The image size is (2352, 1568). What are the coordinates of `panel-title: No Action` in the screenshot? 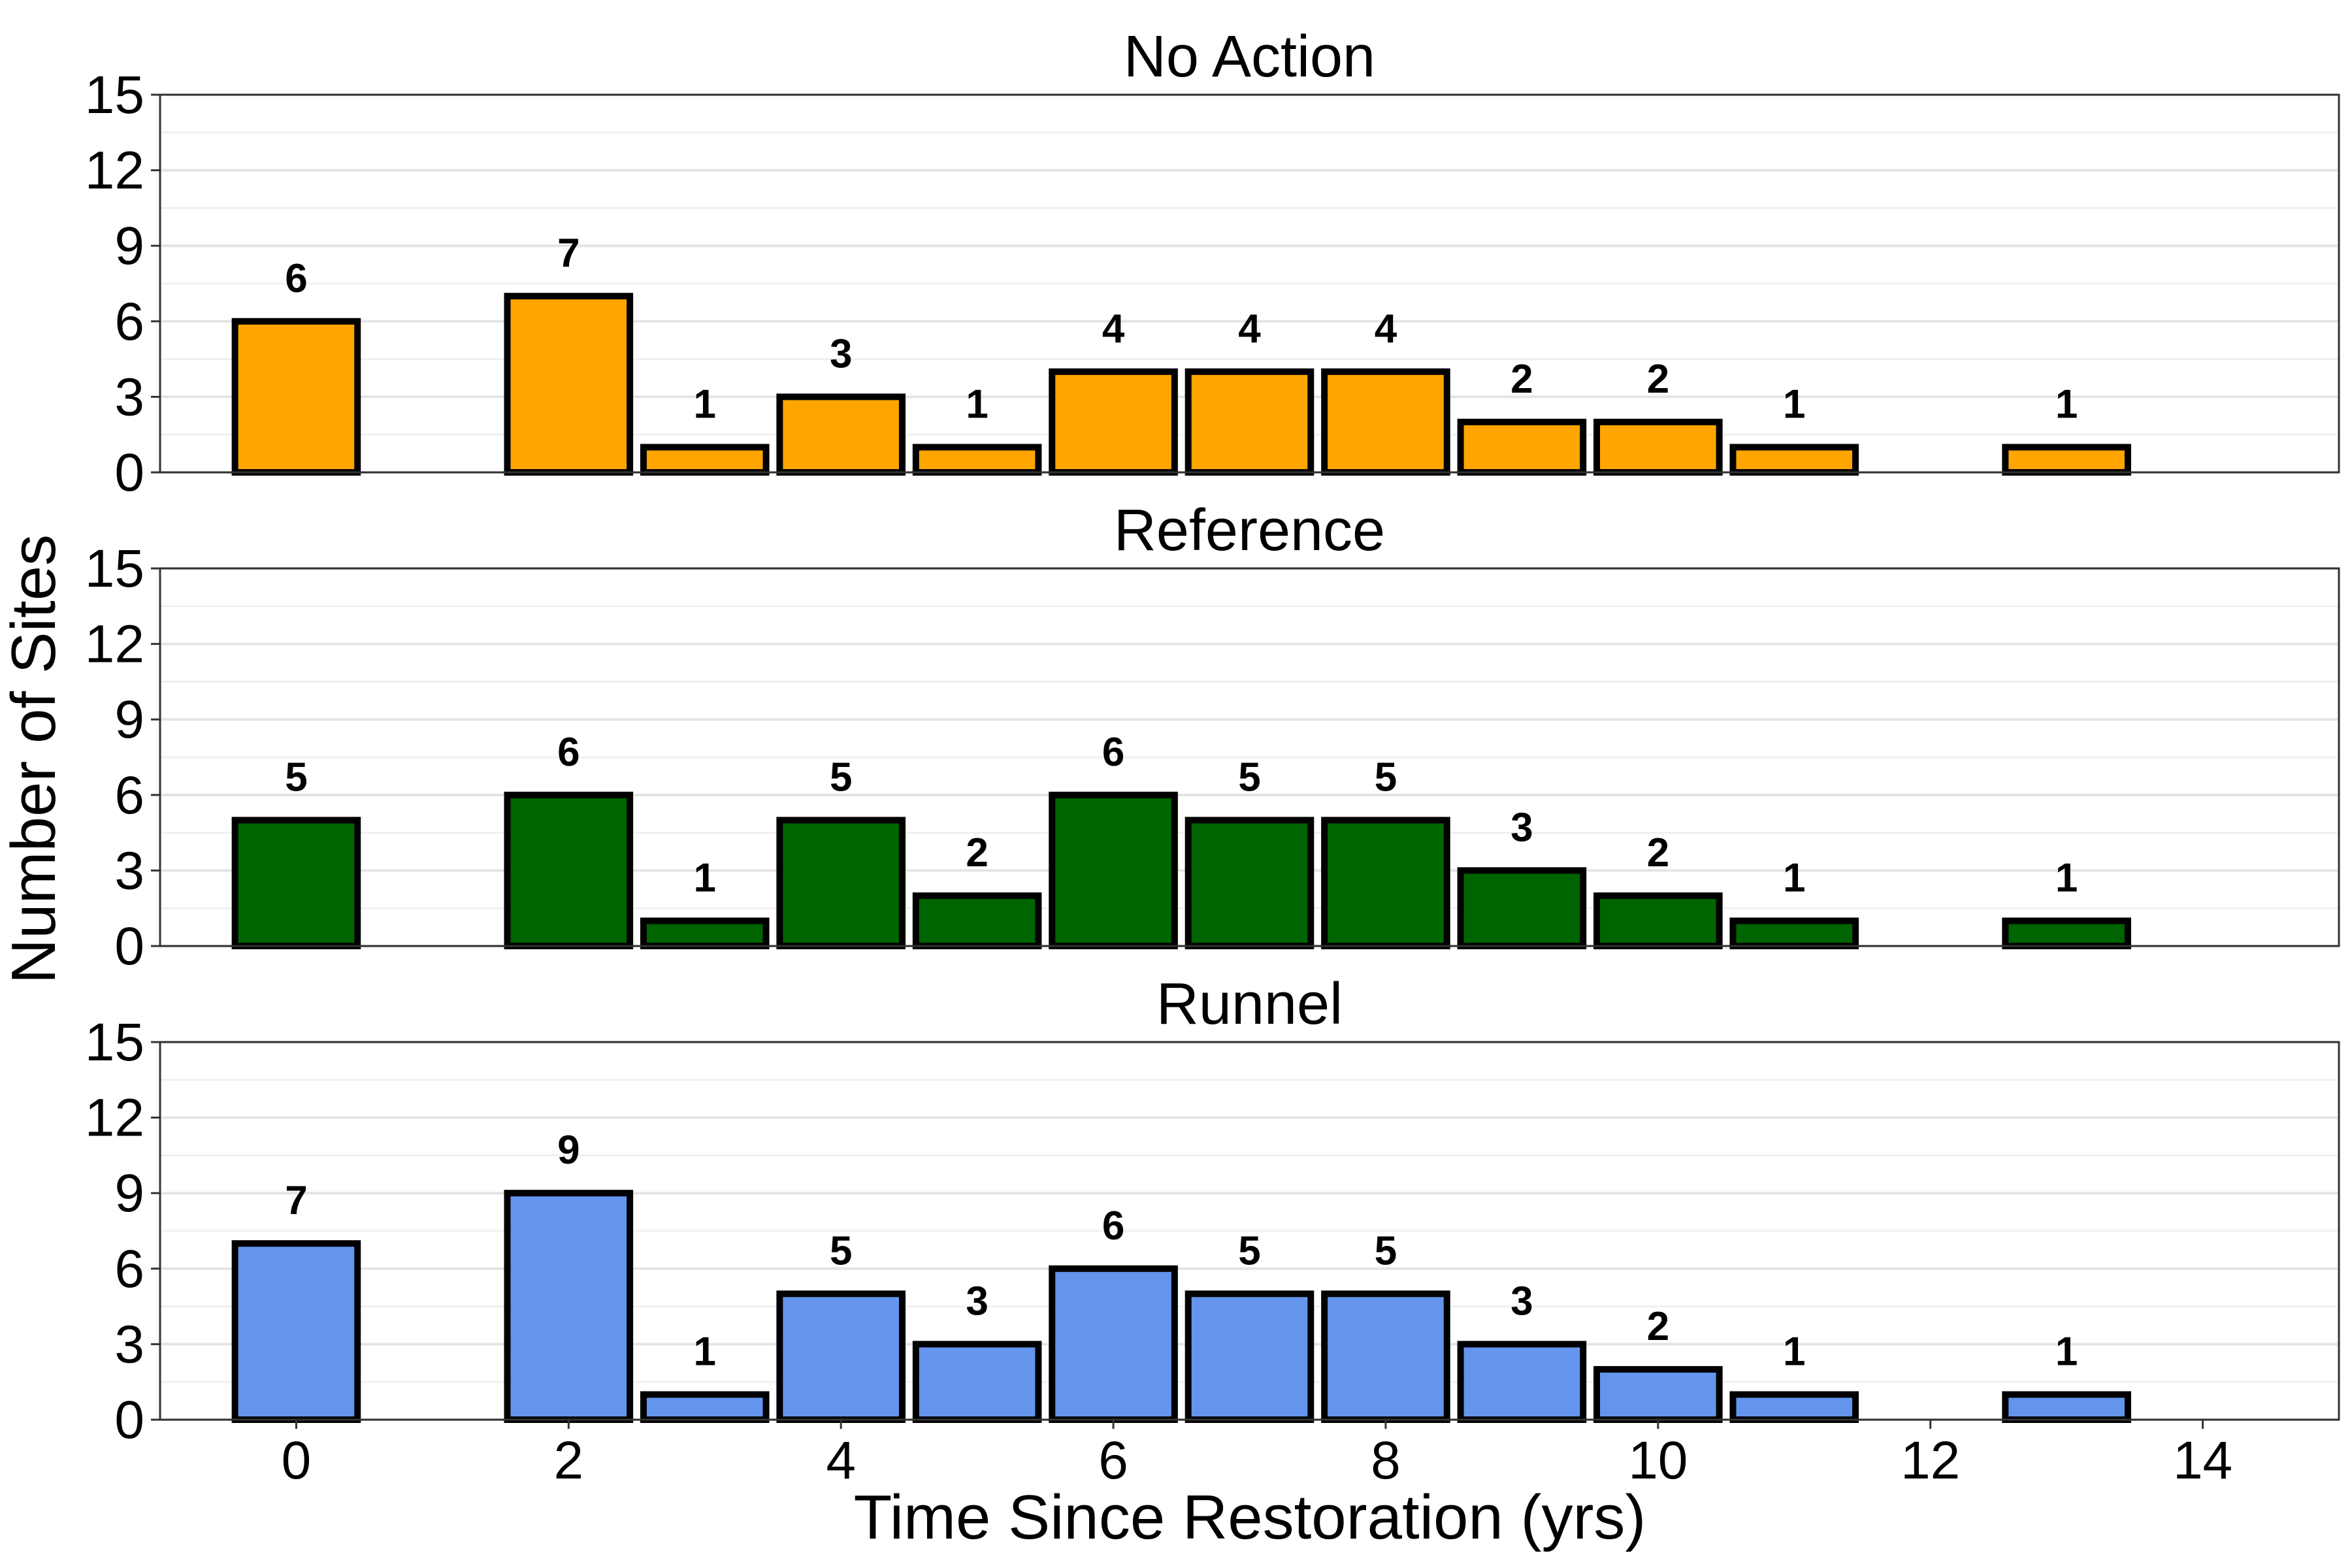 It's located at (1249, 57).